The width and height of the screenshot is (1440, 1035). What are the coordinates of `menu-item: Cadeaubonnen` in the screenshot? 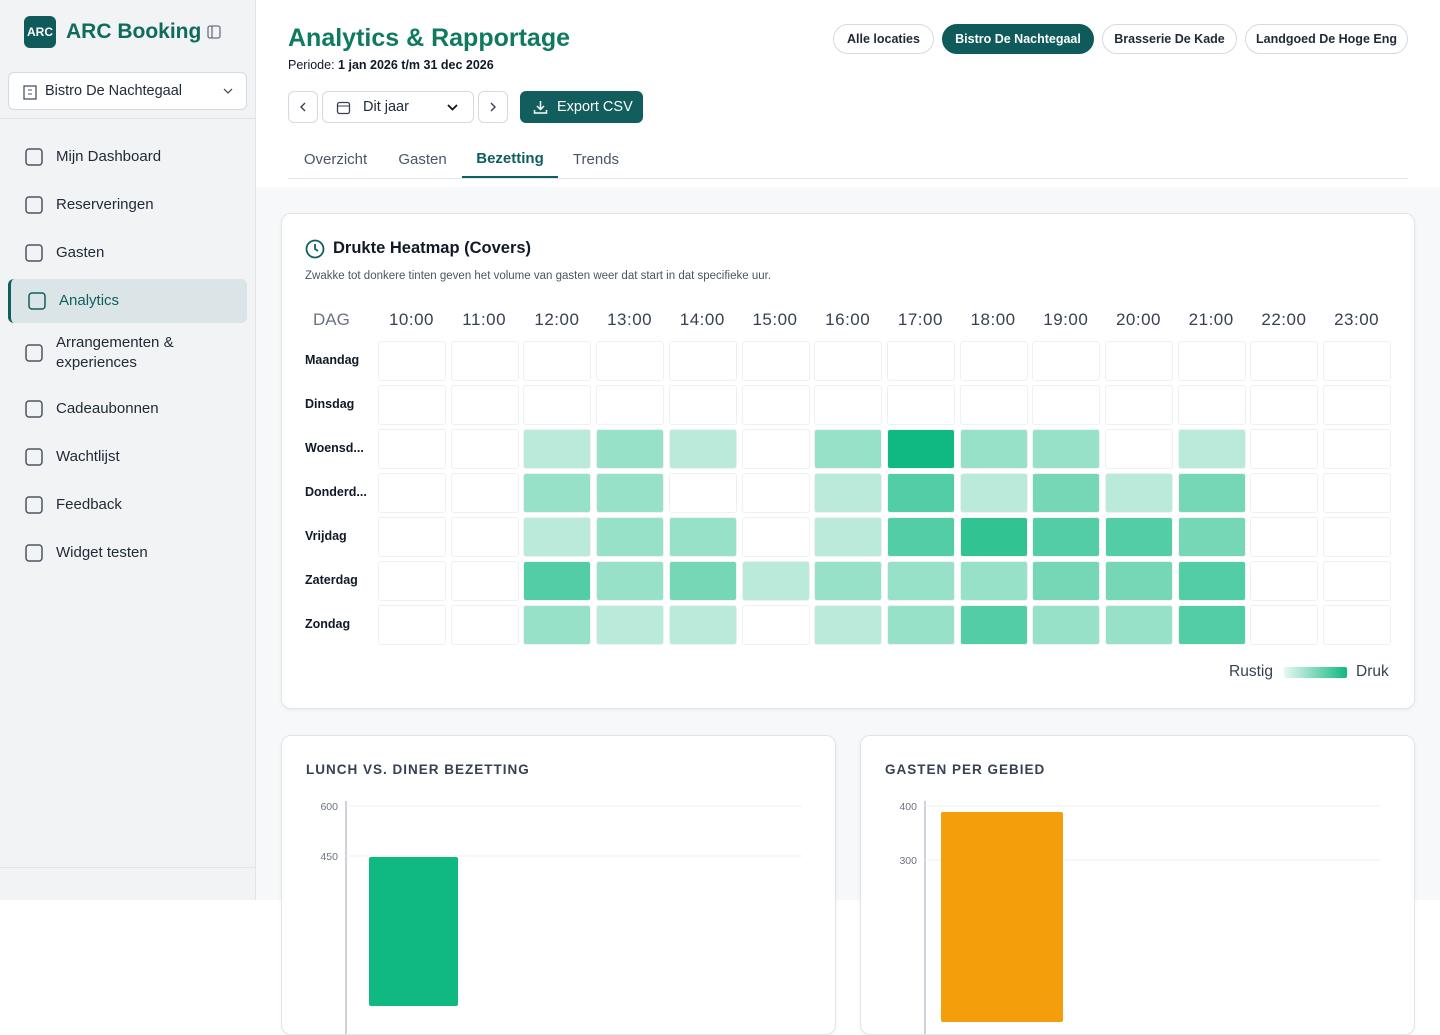 It's located at (127, 409).